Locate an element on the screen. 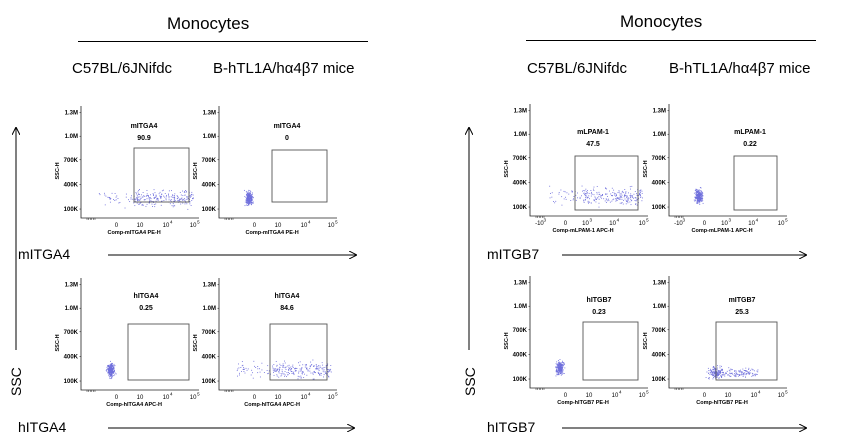  event-dots is located at coordinates (732, 372).